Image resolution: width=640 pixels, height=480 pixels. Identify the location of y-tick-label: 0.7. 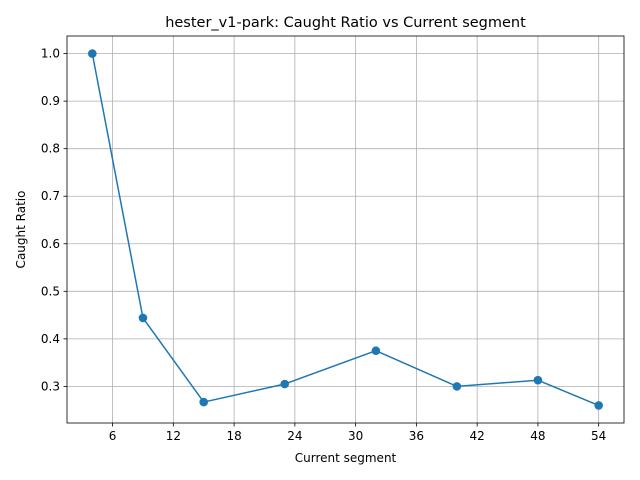
(50, 196).